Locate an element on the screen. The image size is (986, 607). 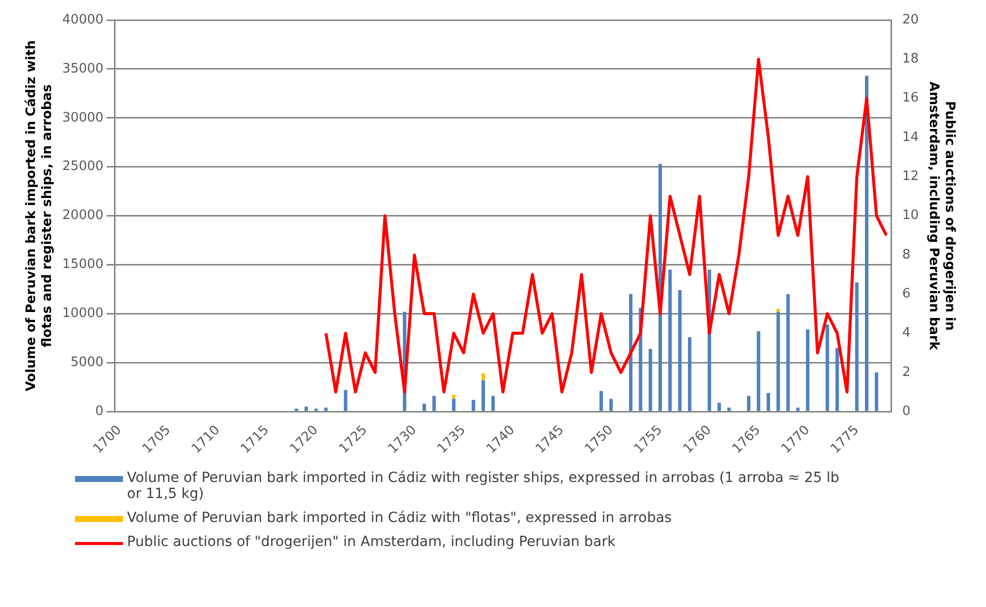
y-tick-label: 0 is located at coordinates (99, 411).